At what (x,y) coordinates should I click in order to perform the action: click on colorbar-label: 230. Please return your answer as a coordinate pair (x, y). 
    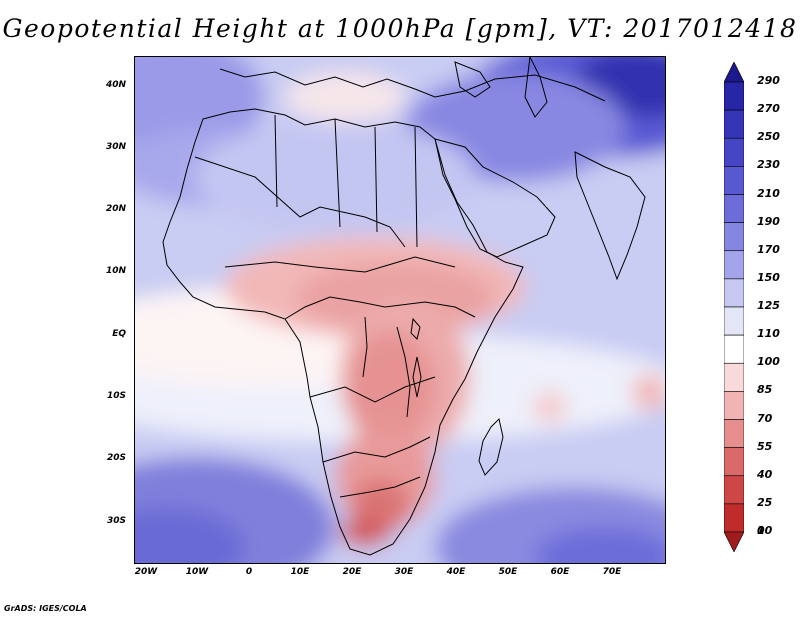
    Looking at the image, I should click on (768, 165).